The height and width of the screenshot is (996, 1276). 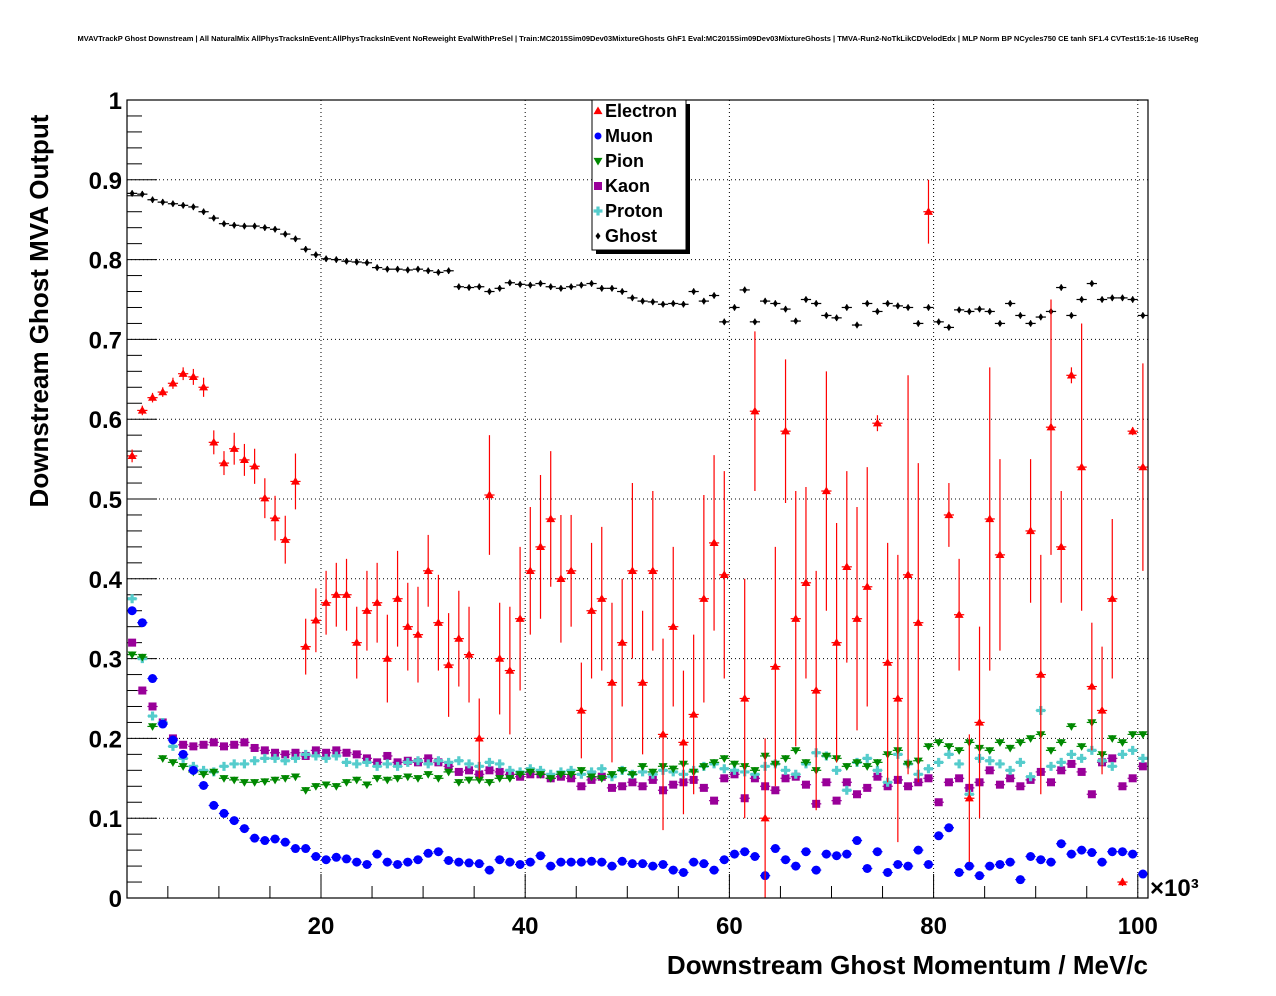 I want to click on legend-label-ghost: Ghost, so click(x=631, y=236).